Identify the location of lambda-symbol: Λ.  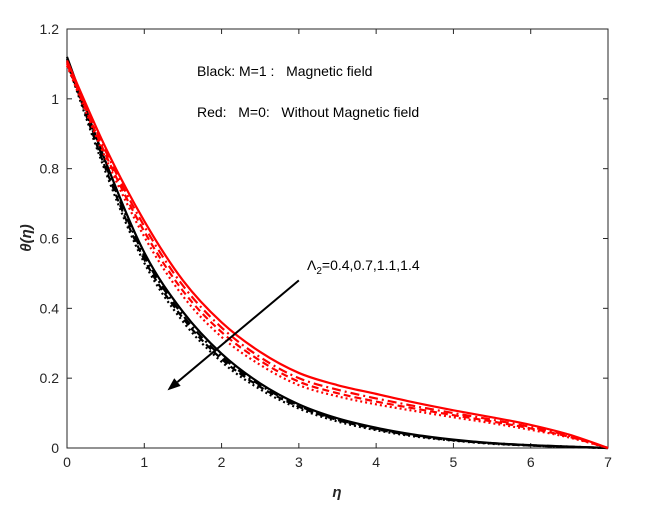
(312, 265).